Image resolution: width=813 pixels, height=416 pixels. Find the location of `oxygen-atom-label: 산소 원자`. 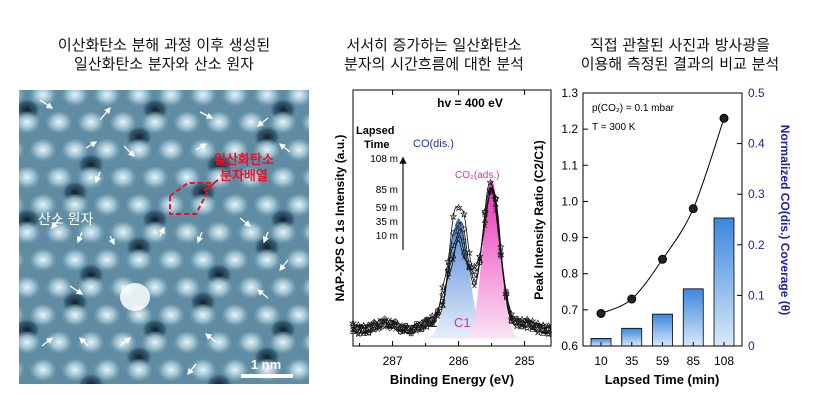

oxygen-atom-label: 산소 원자 is located at coordinates (66, 219).